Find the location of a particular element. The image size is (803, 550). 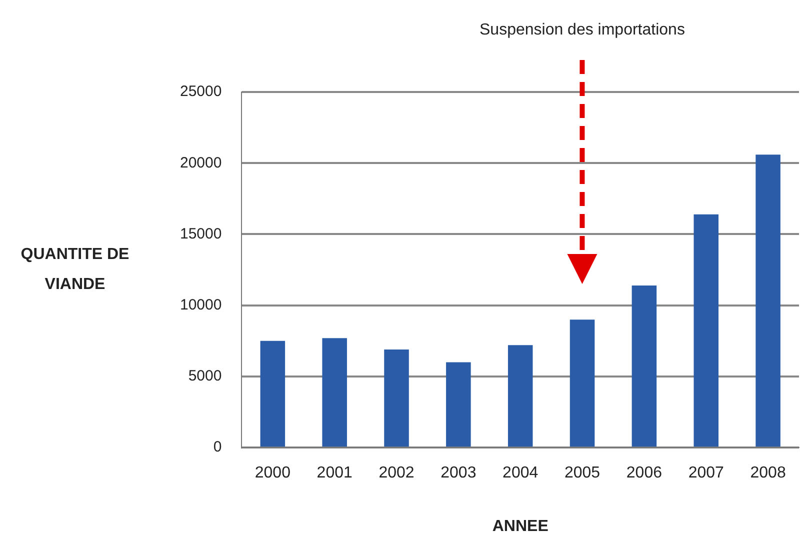

x-tick-label: 2006 is located at coordinates (644, 473).